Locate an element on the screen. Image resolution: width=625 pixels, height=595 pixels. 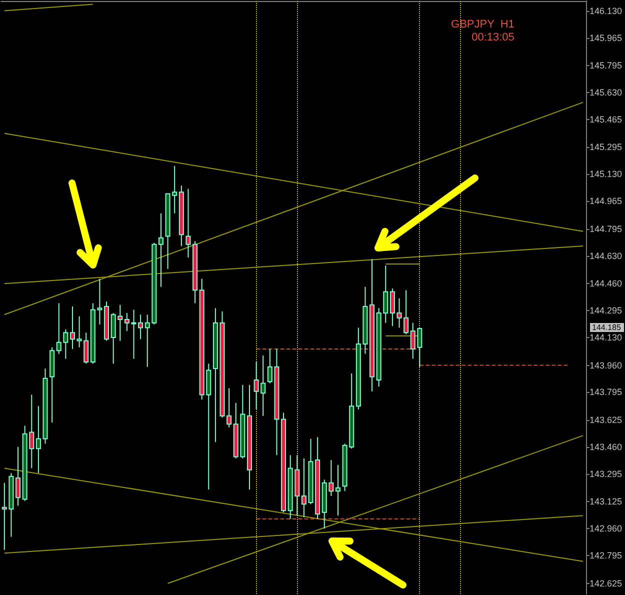
y-tick-label: 142.625 is located at coordinates (605, 583).